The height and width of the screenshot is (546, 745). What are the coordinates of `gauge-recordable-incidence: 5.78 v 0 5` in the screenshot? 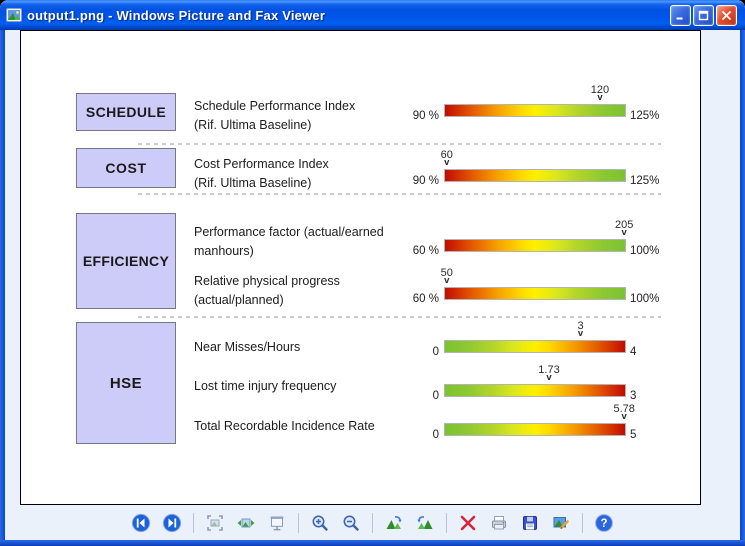 It's located at (535, 423).